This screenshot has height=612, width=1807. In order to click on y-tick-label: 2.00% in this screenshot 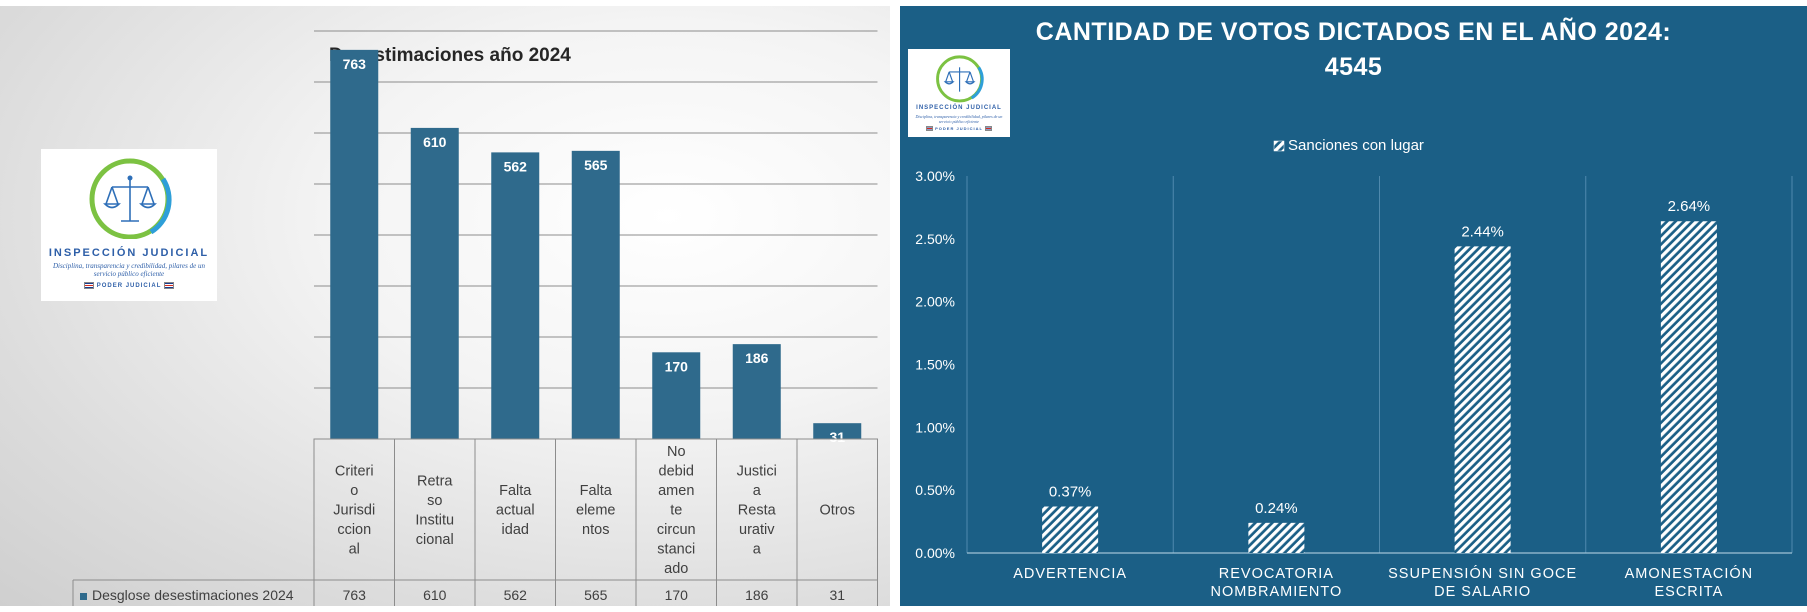, I will do `click(935, 302)`.